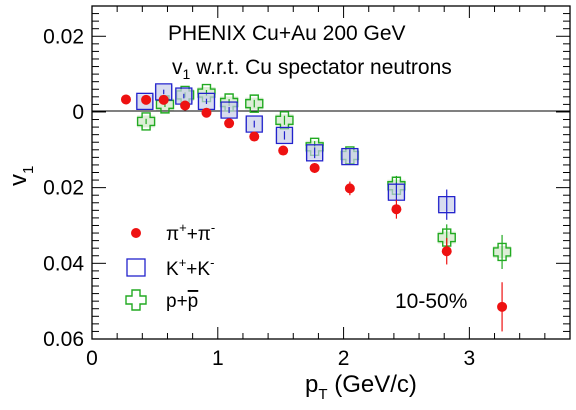 This screenshot has height=410, width=576. I want to click on centrality-label: 10-50%, so click(431, 301).